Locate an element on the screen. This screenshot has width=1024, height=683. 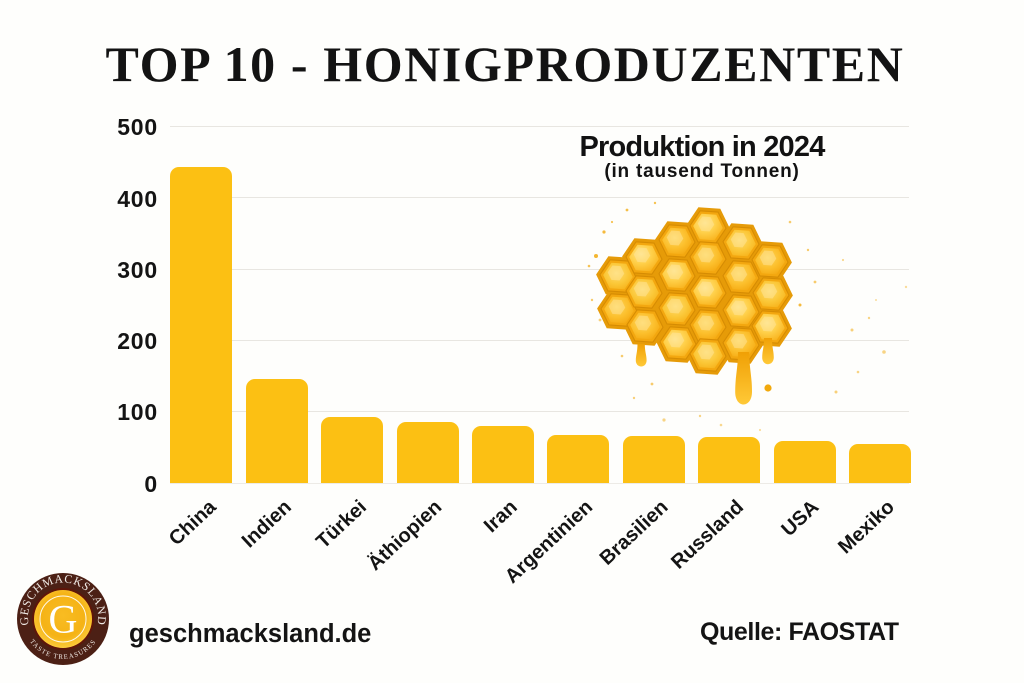
svg-text: G is located at coordinates (63, 619).